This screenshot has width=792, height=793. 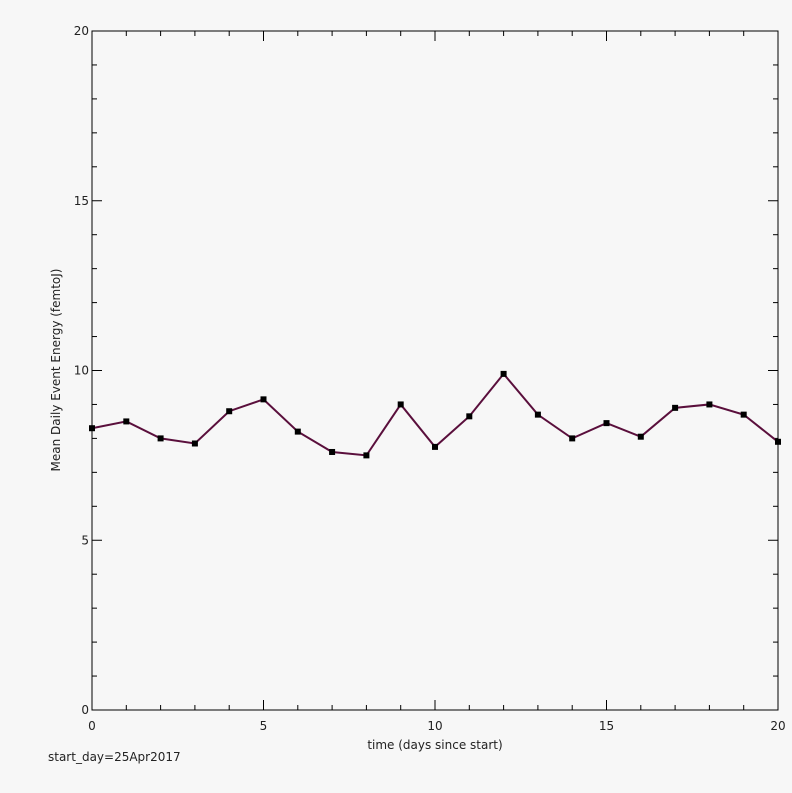 What do you see at coordinates (81, 31) in the screenshot?
I see `y-tick-label: 20` at bounding box center [81, 31].